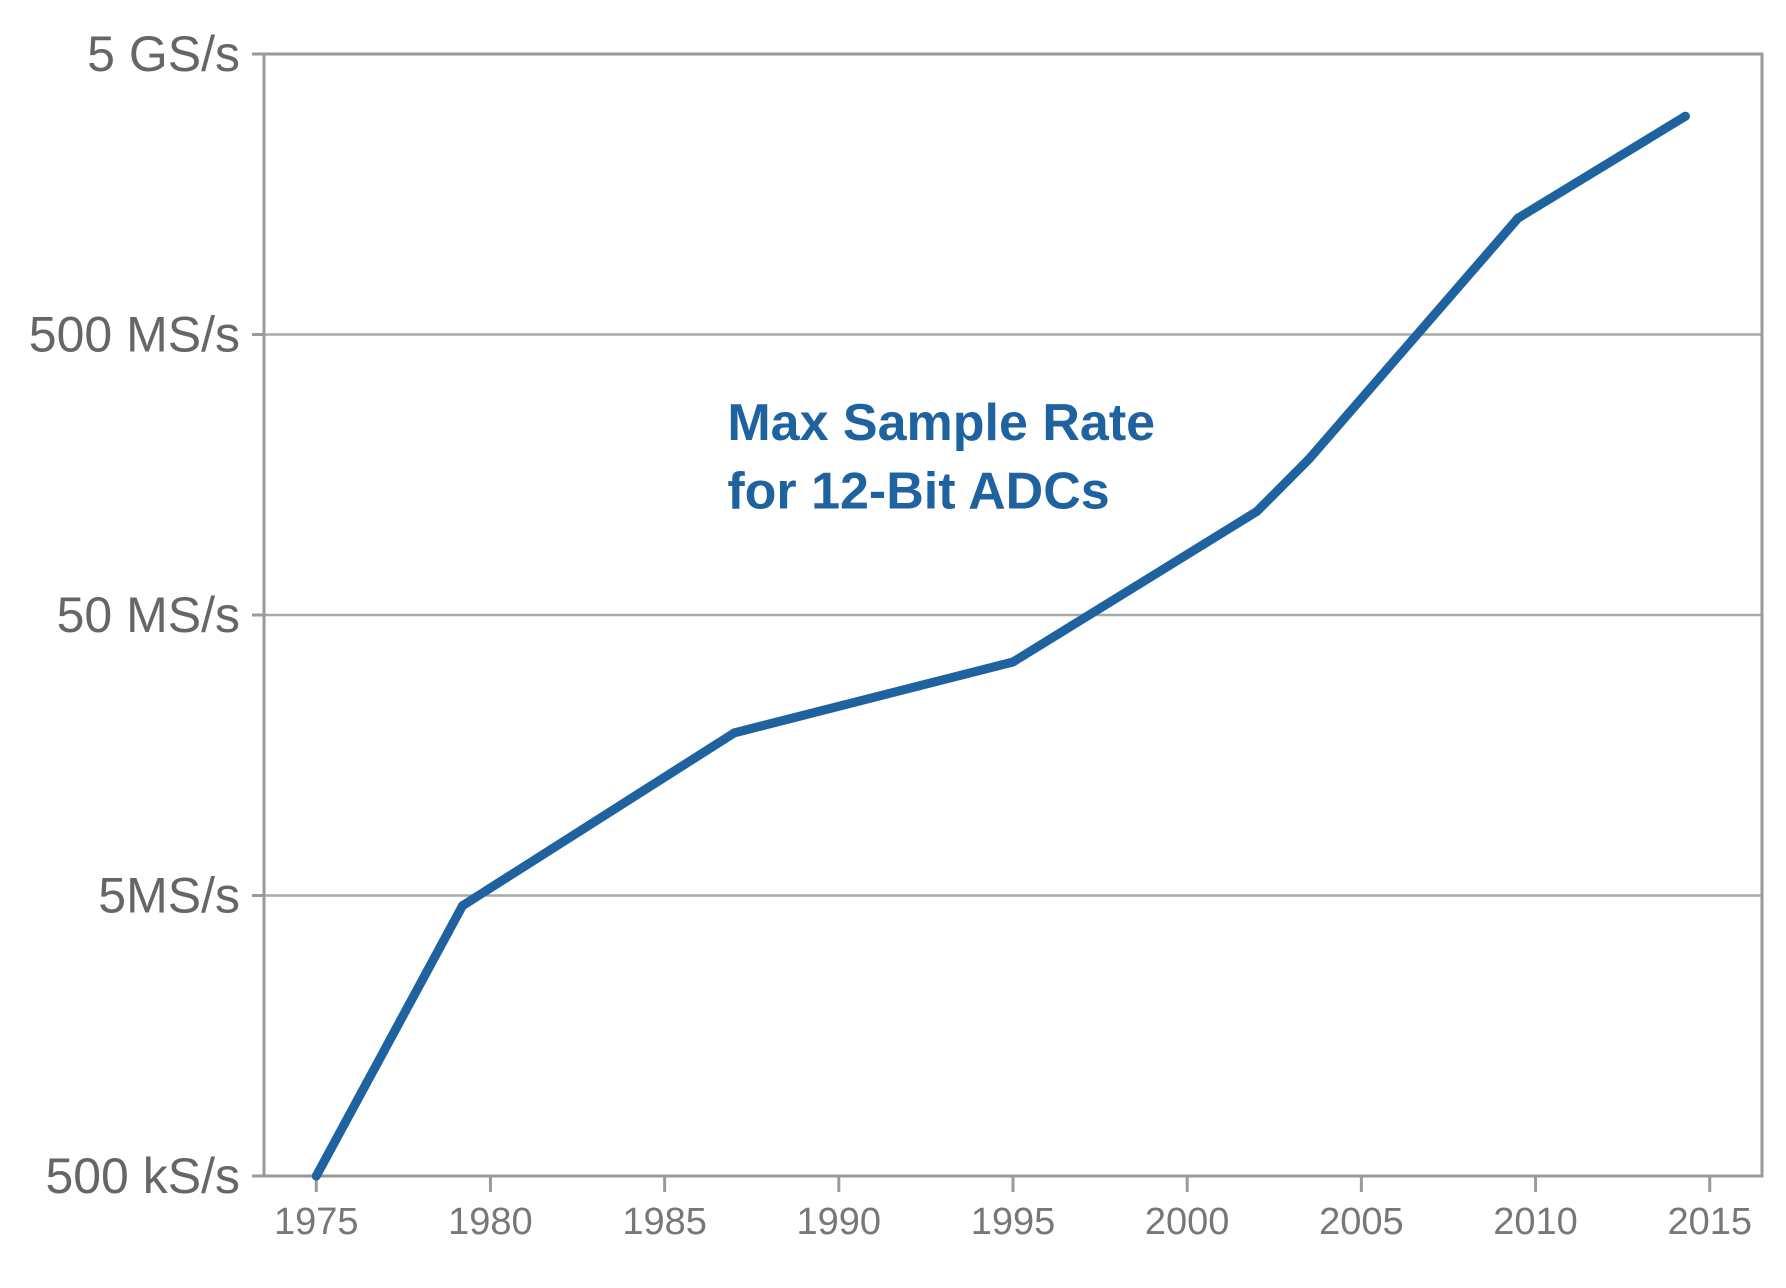 The image size is (1786, 1288). What do you see at coordinates (142, 1176) in the screenshot?
I see `y-tick-label: 500 kS/s` at bounding box center [142, 1176].